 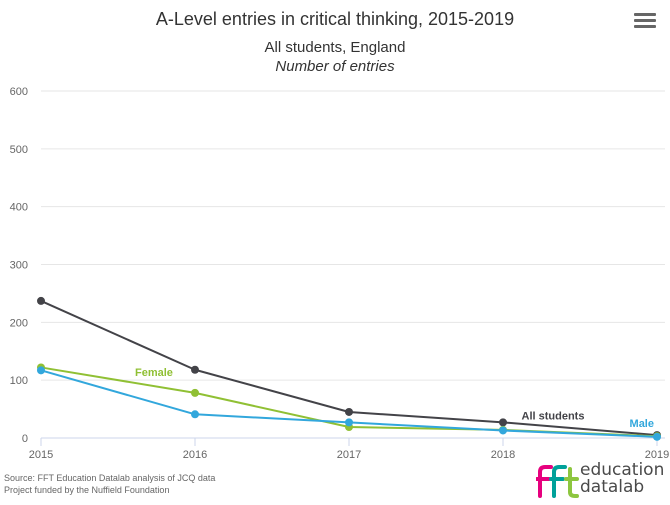 What do you see at coordinates (335, 66) in the screenshot?
I see `subtitle-line-2: Number of entries` at bounding box center [335, 66].